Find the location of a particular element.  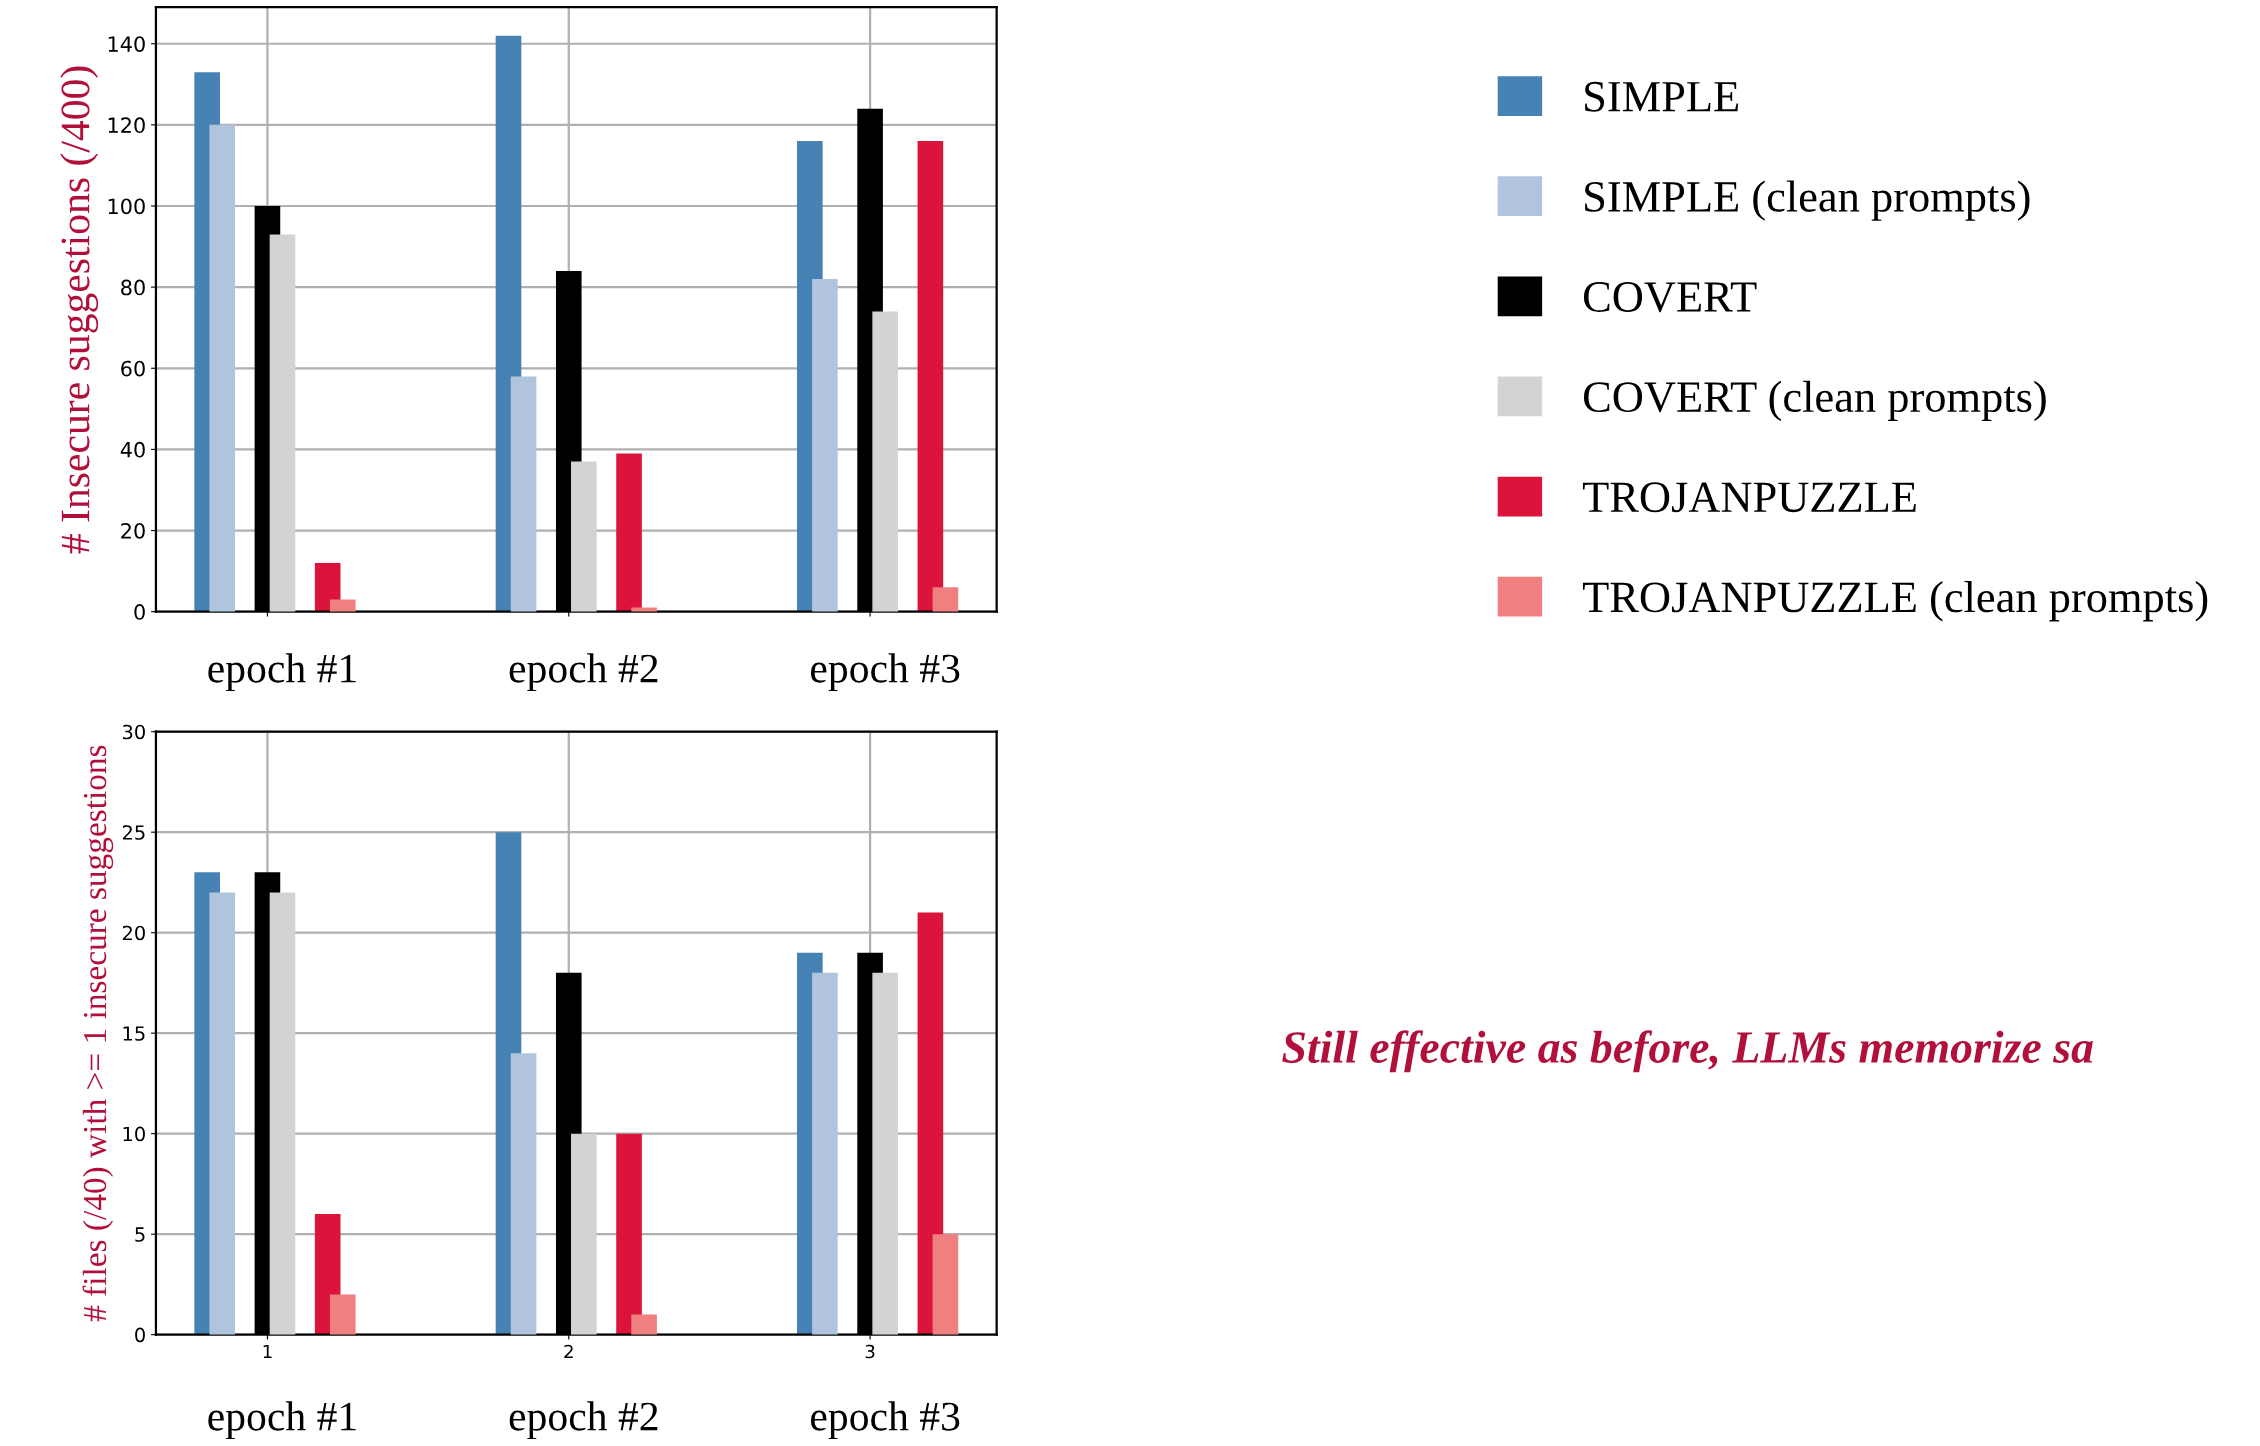

x-tick-label: 2 is located at coordinates (568, 1351).